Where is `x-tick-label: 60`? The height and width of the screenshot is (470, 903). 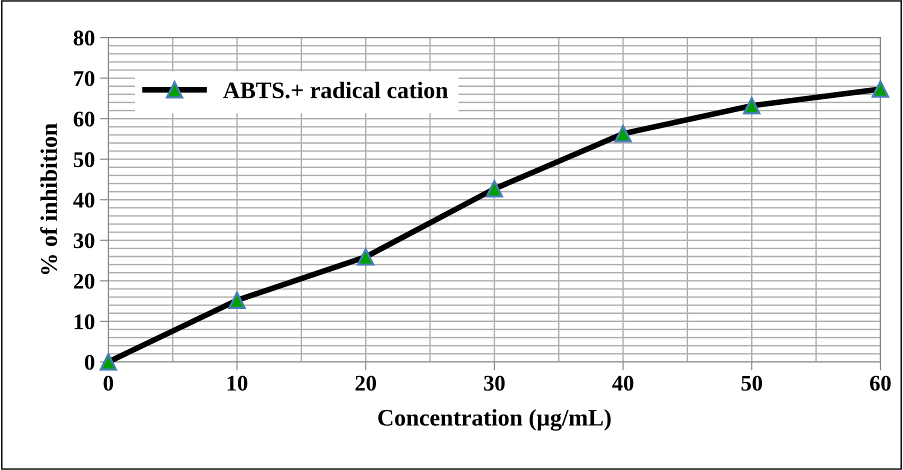 x-tick-label: 60 is located at coordinates (880, 383).